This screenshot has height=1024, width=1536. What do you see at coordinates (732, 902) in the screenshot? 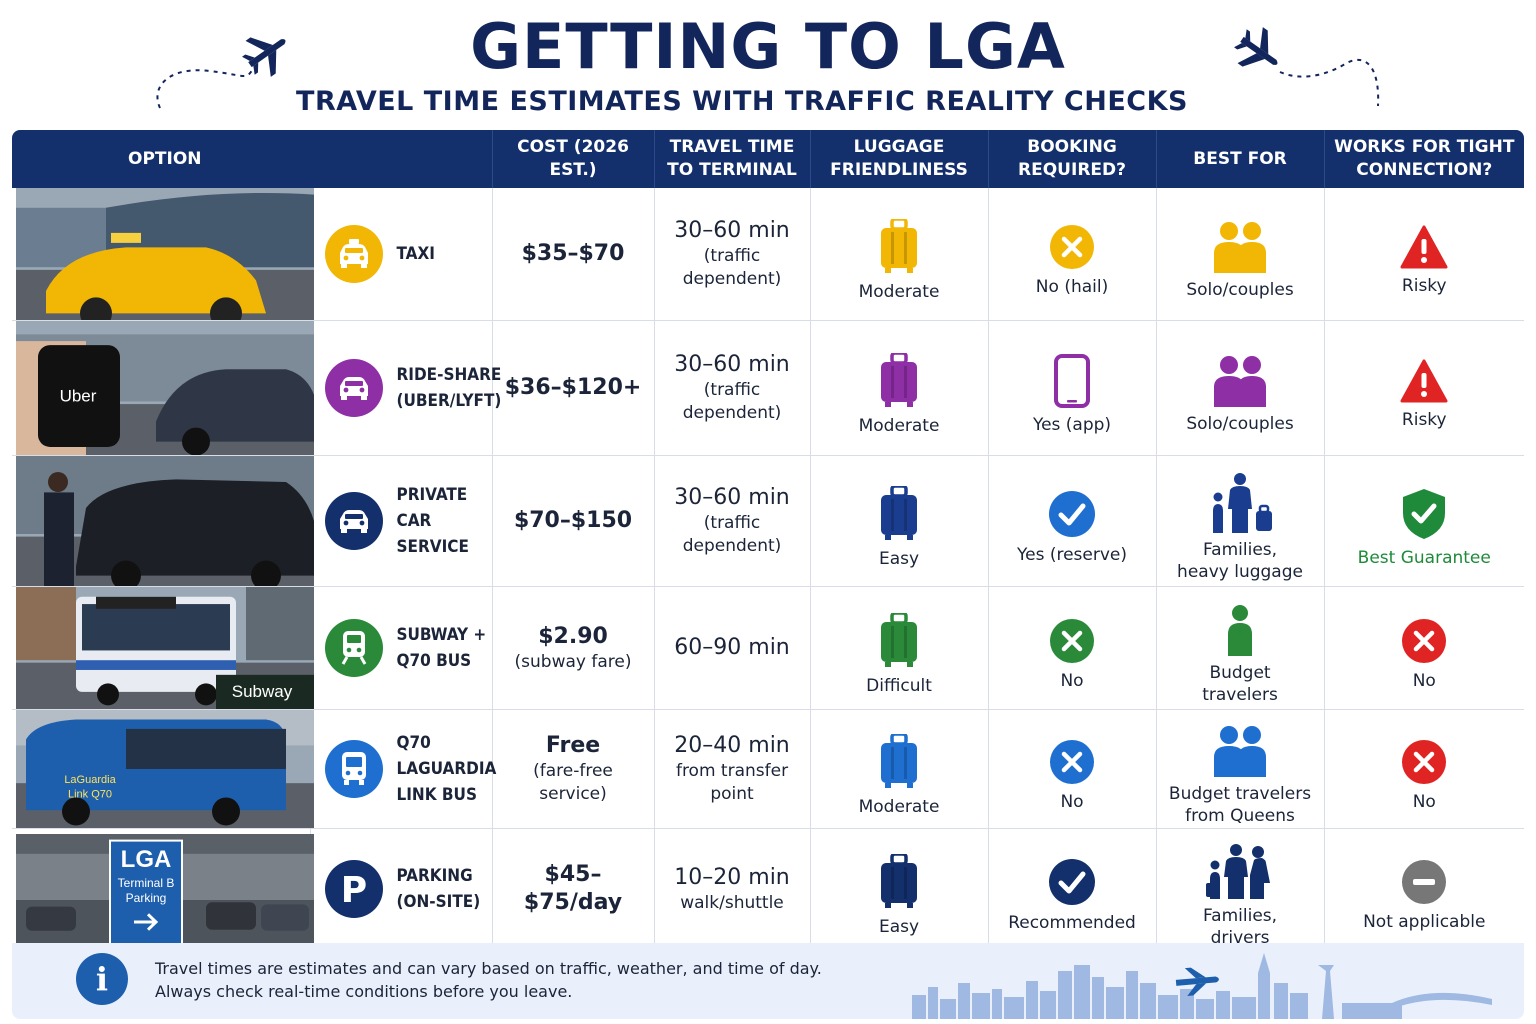
I see `travel-time-note: walk/shuttle` at bounding box center [732, 902].